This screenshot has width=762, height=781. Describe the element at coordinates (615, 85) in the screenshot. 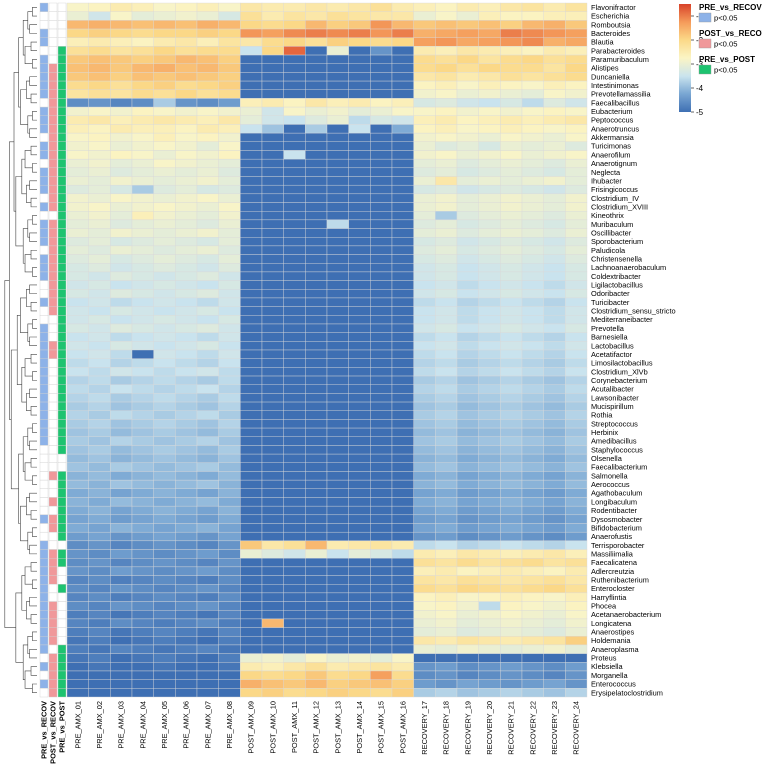

I see `row-label: Intestinimonas` at that location.